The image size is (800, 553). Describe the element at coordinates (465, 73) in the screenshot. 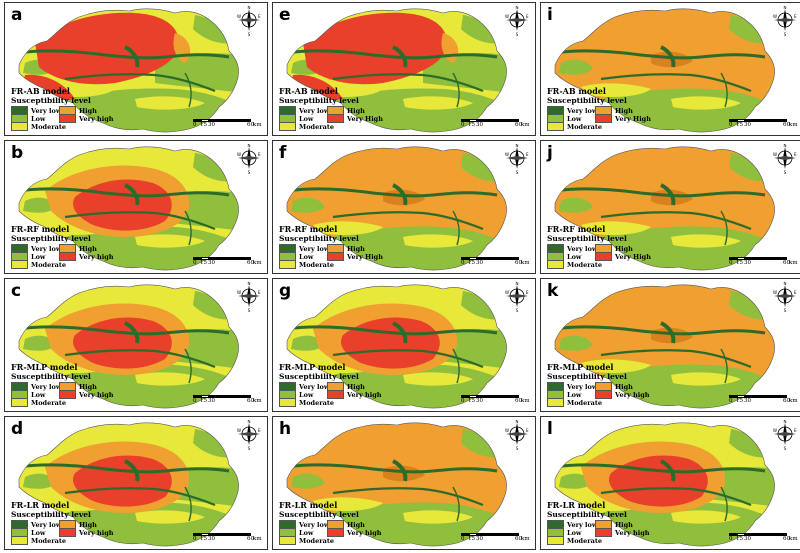

I see `zone-east` at that location.